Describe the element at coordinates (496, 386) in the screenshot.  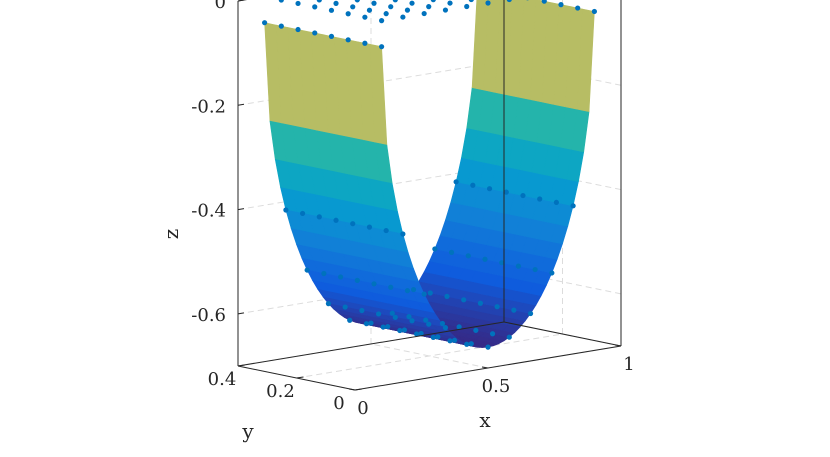
I see `x-tick-label: 0.5` at that location.